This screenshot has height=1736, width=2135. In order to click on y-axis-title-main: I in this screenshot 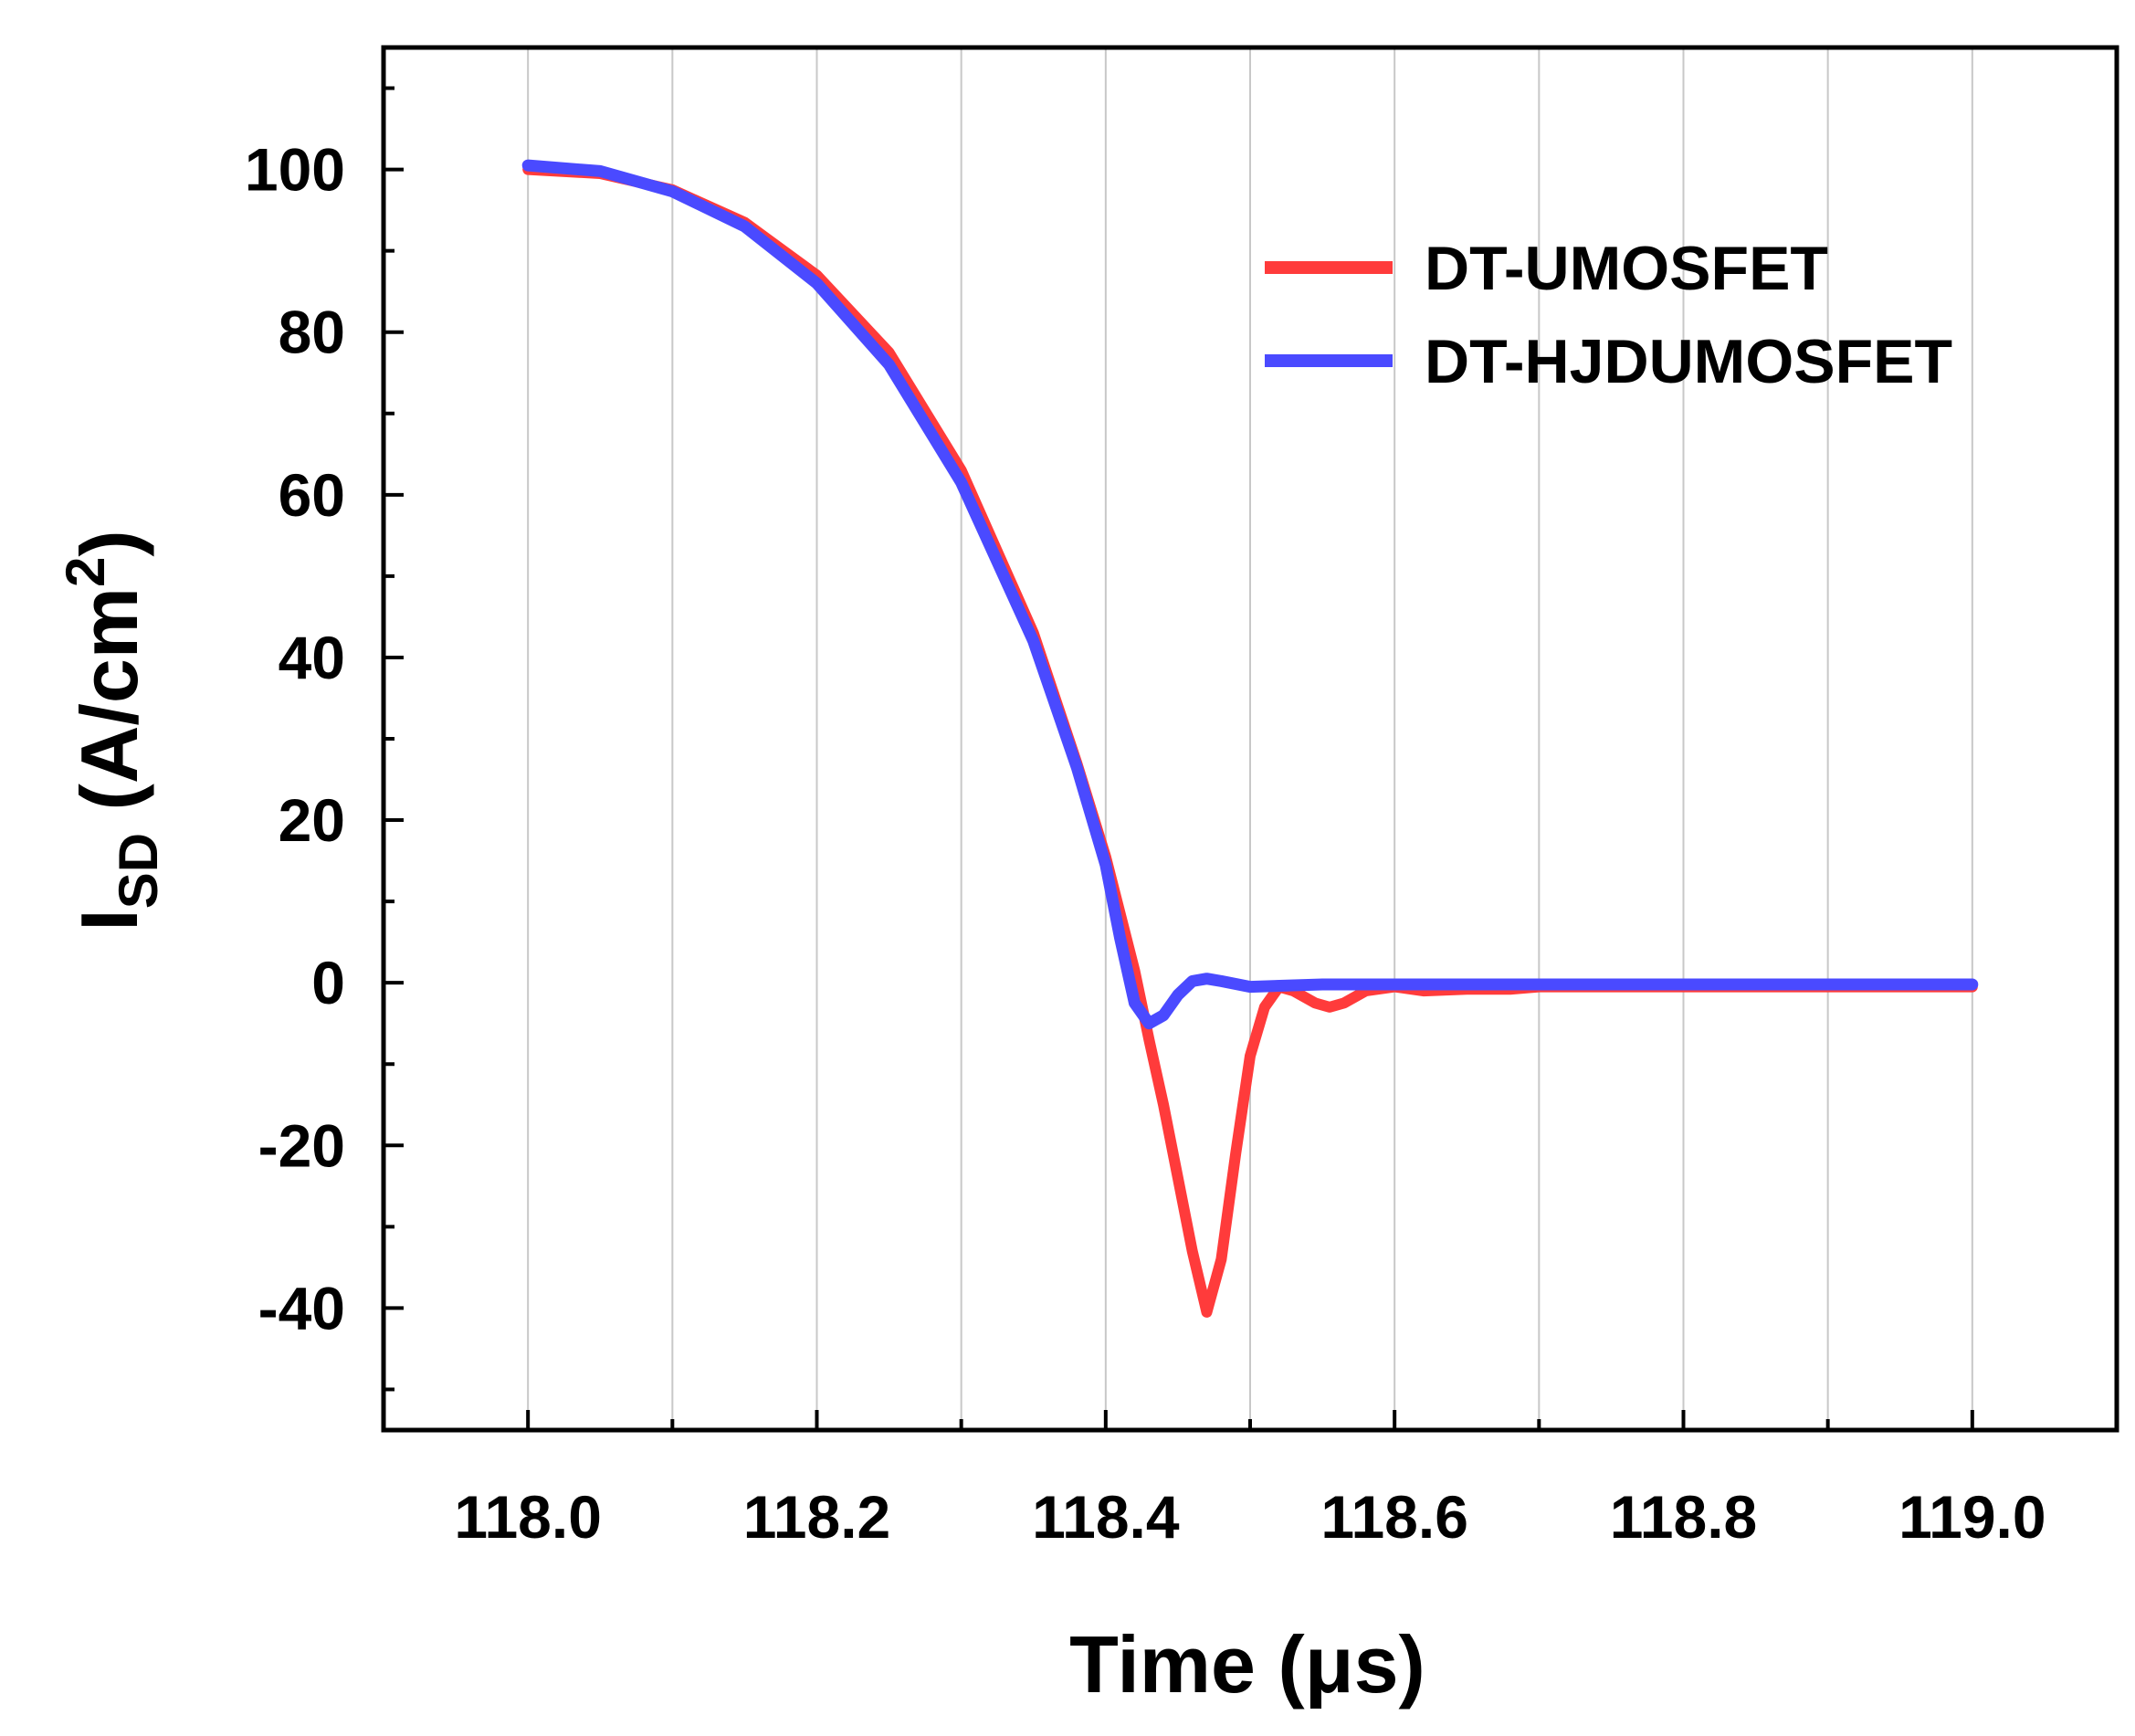, I will do `click(109, 920)`.